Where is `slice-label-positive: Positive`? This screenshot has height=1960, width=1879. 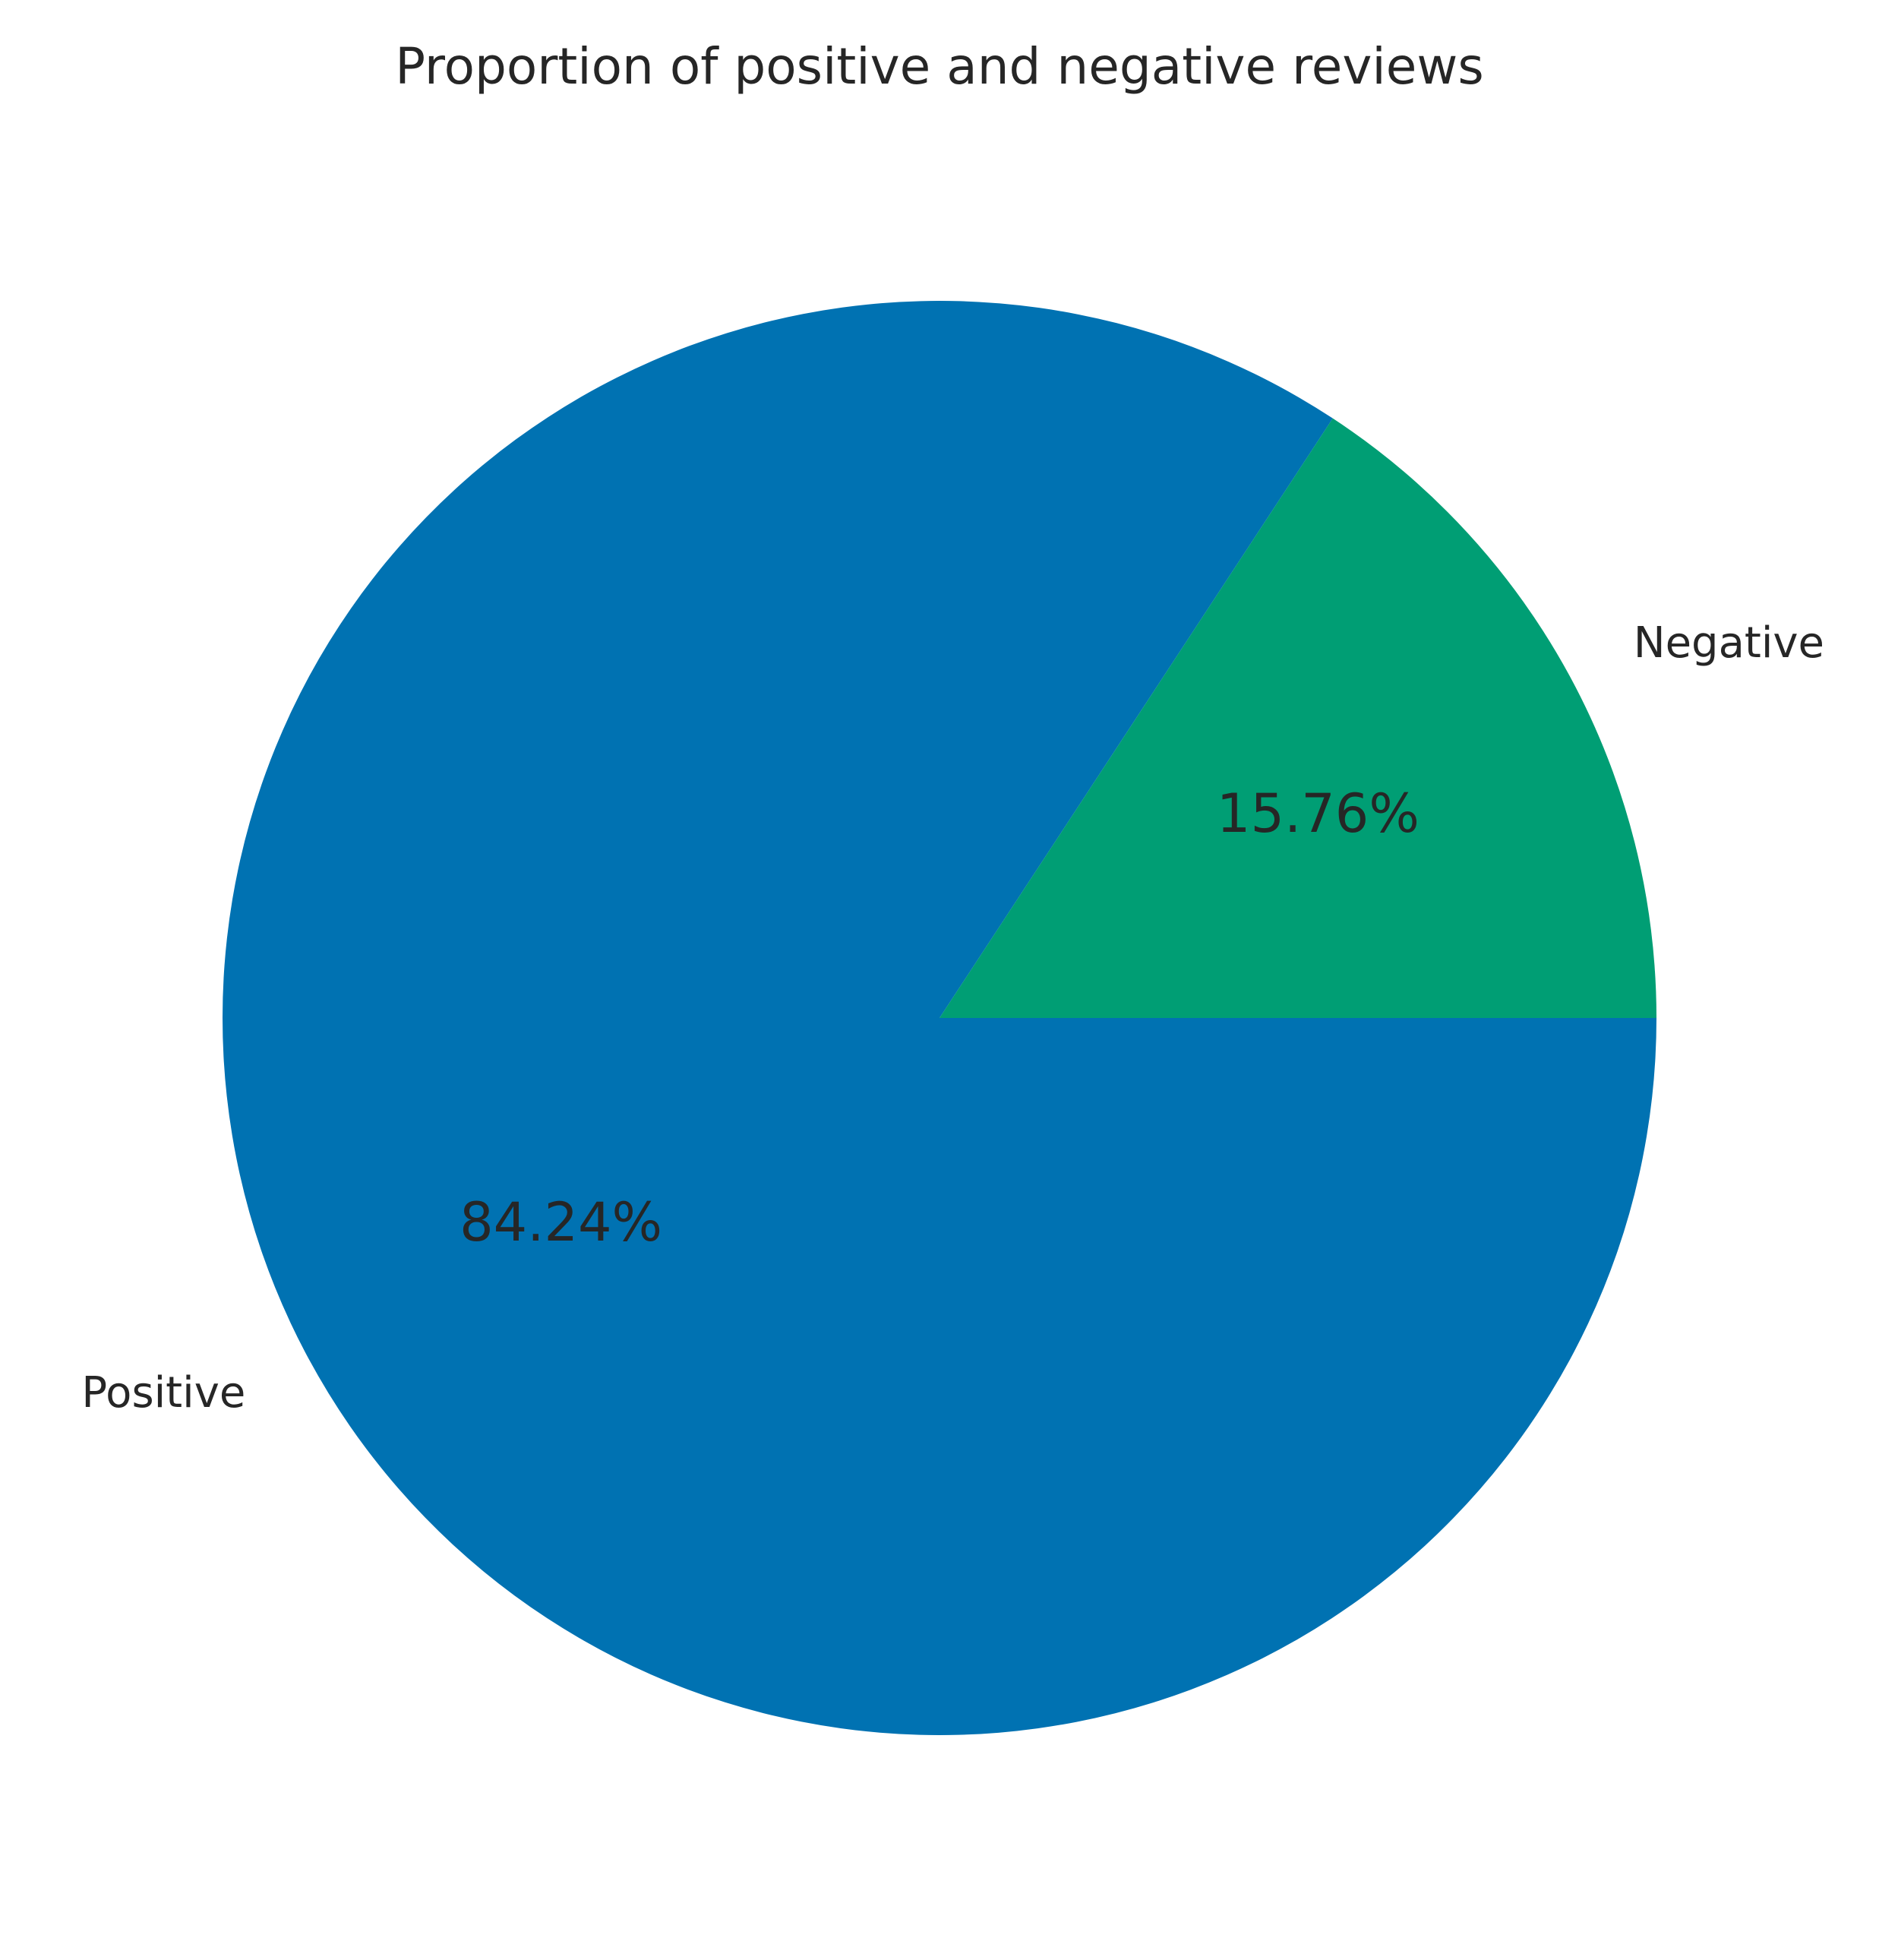 slice-label-positive: Positive is located at coordinates (163, 1393).